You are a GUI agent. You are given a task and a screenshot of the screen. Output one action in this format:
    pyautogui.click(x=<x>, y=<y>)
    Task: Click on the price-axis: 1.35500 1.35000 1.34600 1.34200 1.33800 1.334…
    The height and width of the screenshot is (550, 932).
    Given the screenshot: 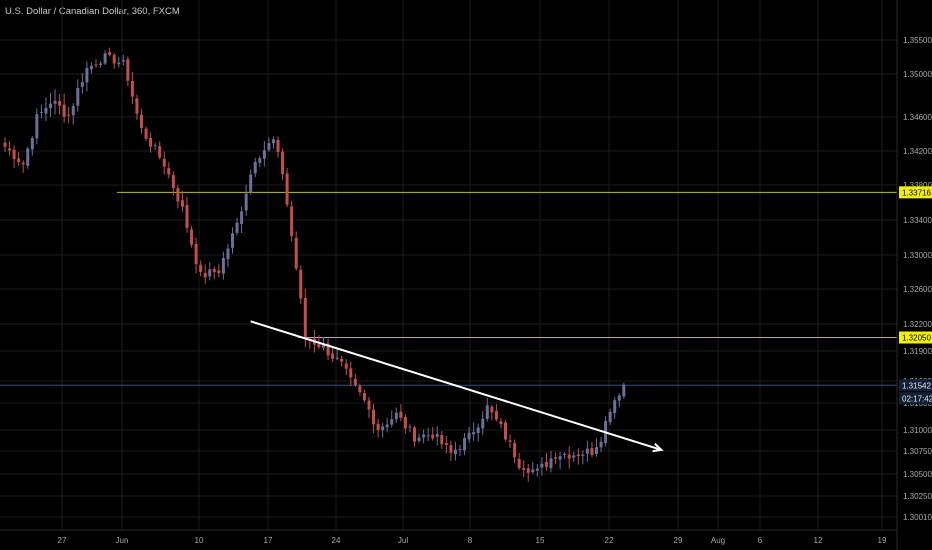 What is the action you would take?
    pyautogui.click(x=914, y=275)
    